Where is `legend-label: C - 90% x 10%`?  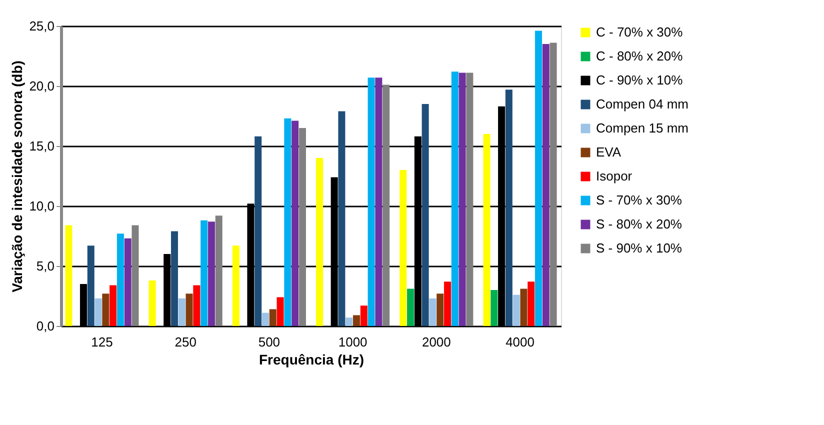 legend-label: C - 90% x 10% is located at coordinates (640, 80).